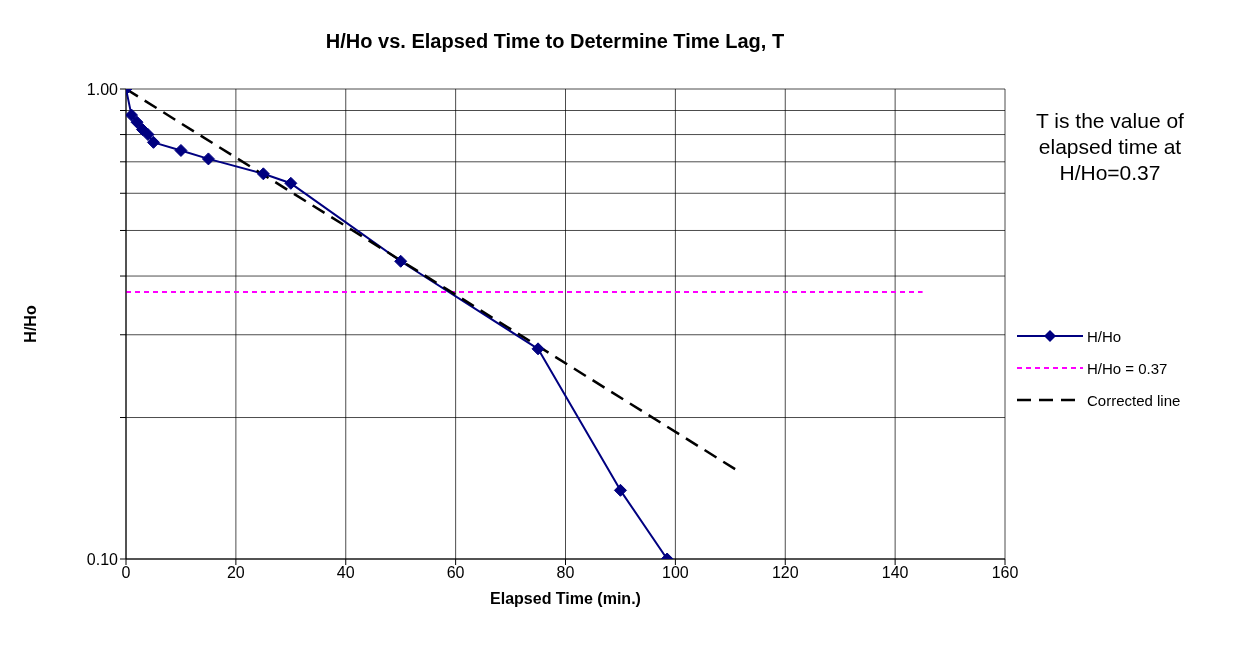 This screenshot has width=1250, height=657. I want to click on text: T is the value of elapsed time at H/Ho=0.37, so click(1110, 147).